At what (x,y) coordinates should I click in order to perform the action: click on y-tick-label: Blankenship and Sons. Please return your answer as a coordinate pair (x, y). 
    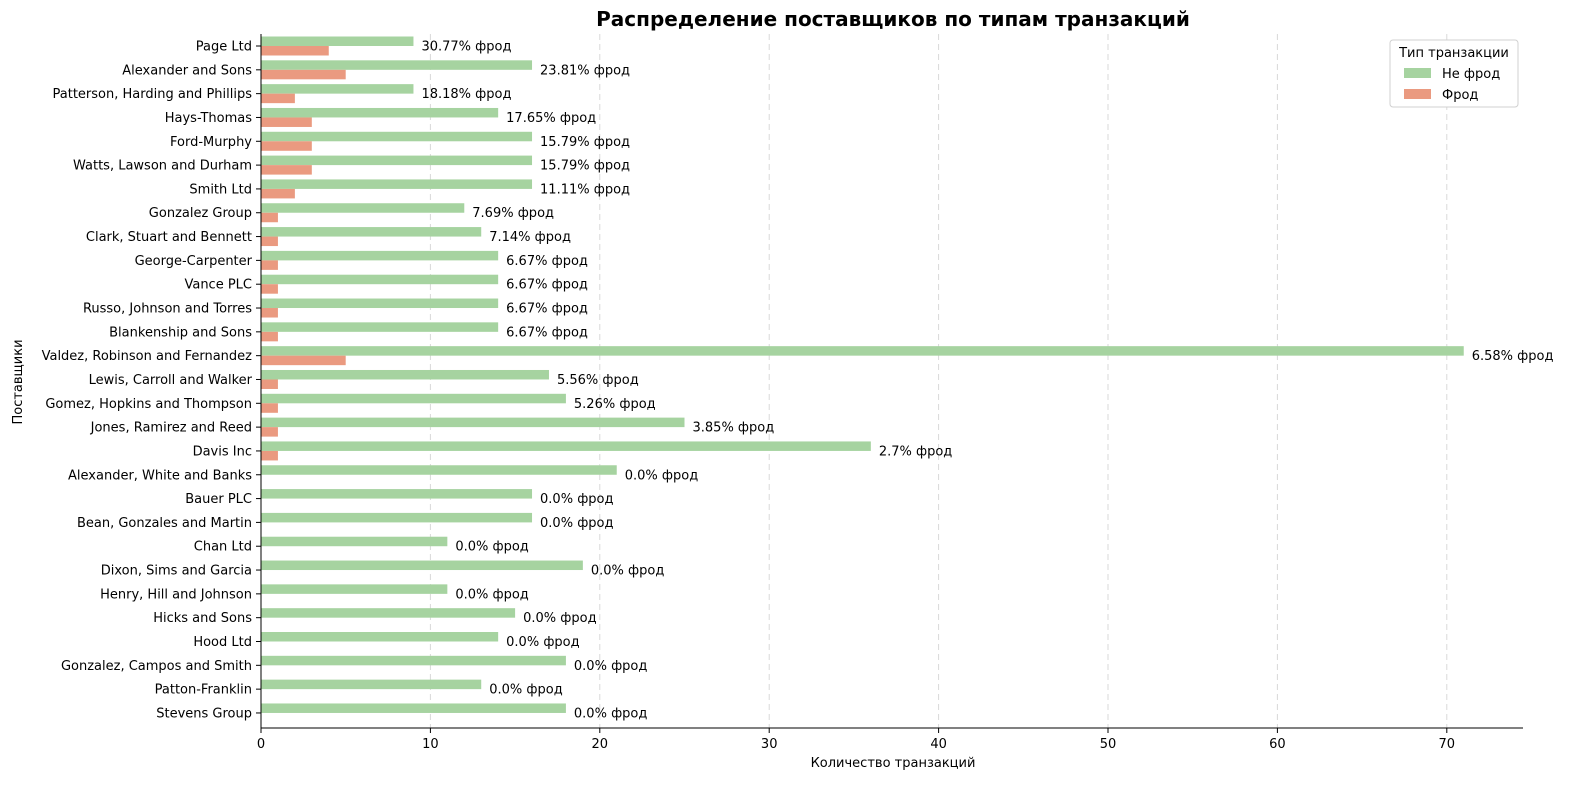
    Looking at the image, I should click on (180, 332).